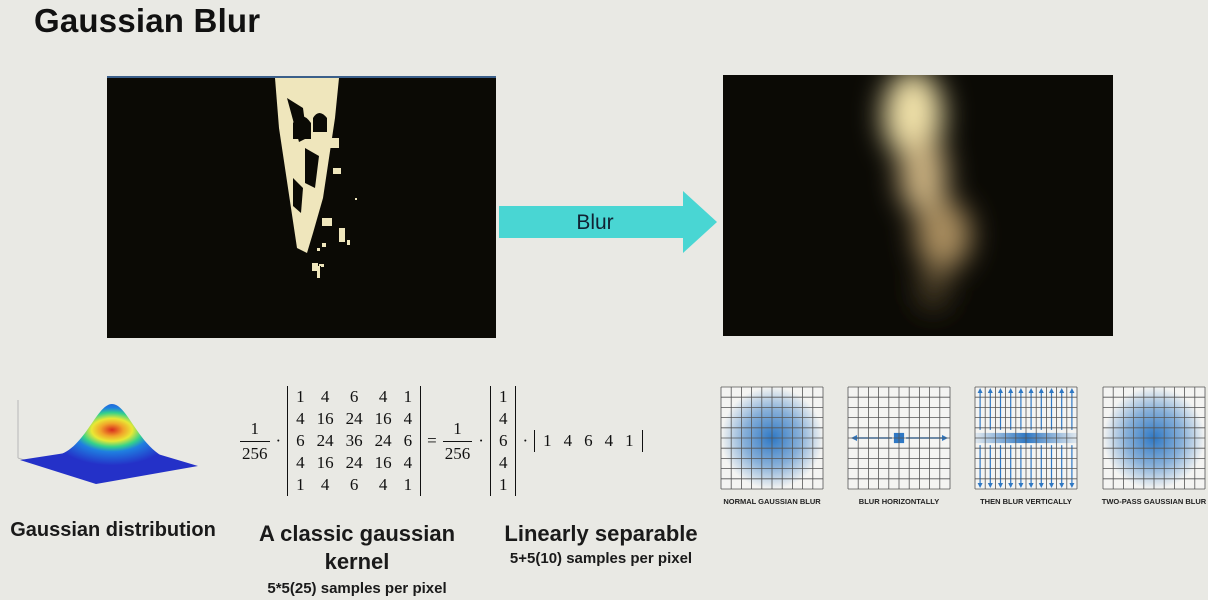  I want to click on blur-arrow-label: Blur, so click(595, 222).